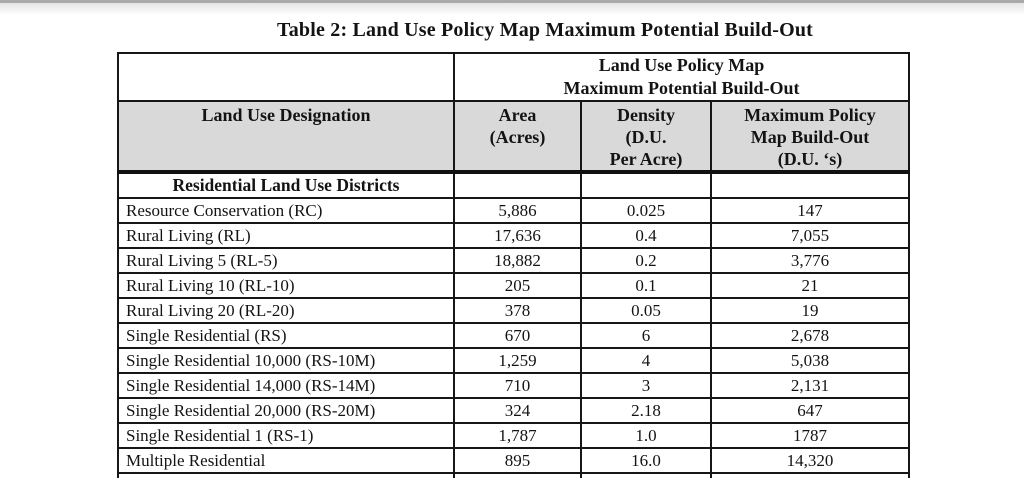 Image resolution: width=1024 pixels, height=478 pixels. I want to click on cell-buildout: 19, so click(810, 310).